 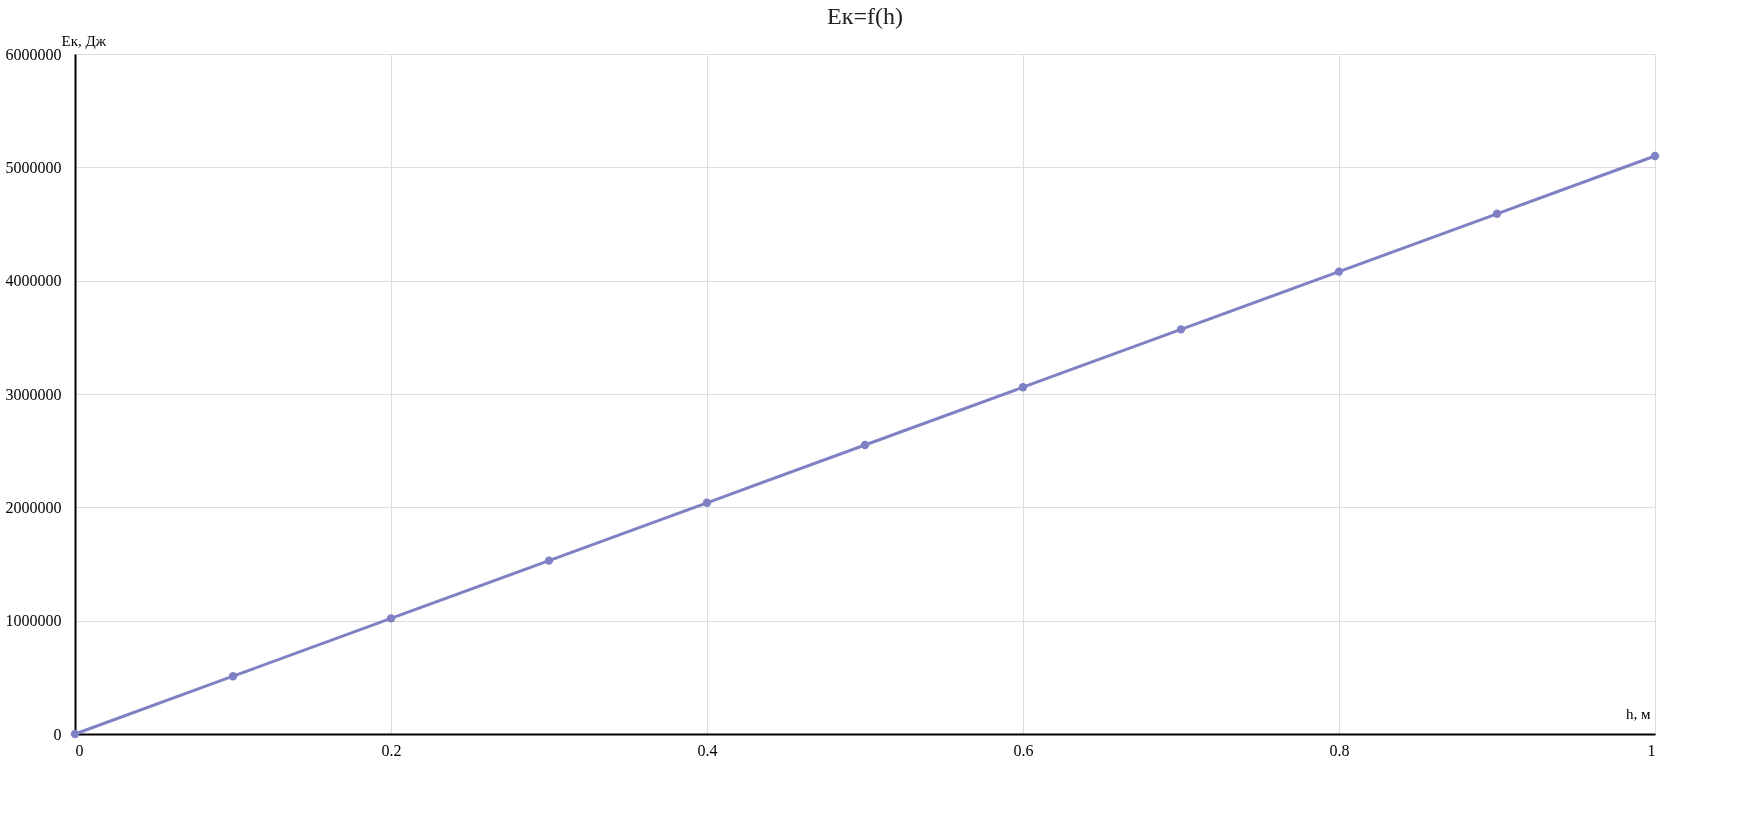 I want to click on y-tick-label: 0, so click(x=57, y=734).